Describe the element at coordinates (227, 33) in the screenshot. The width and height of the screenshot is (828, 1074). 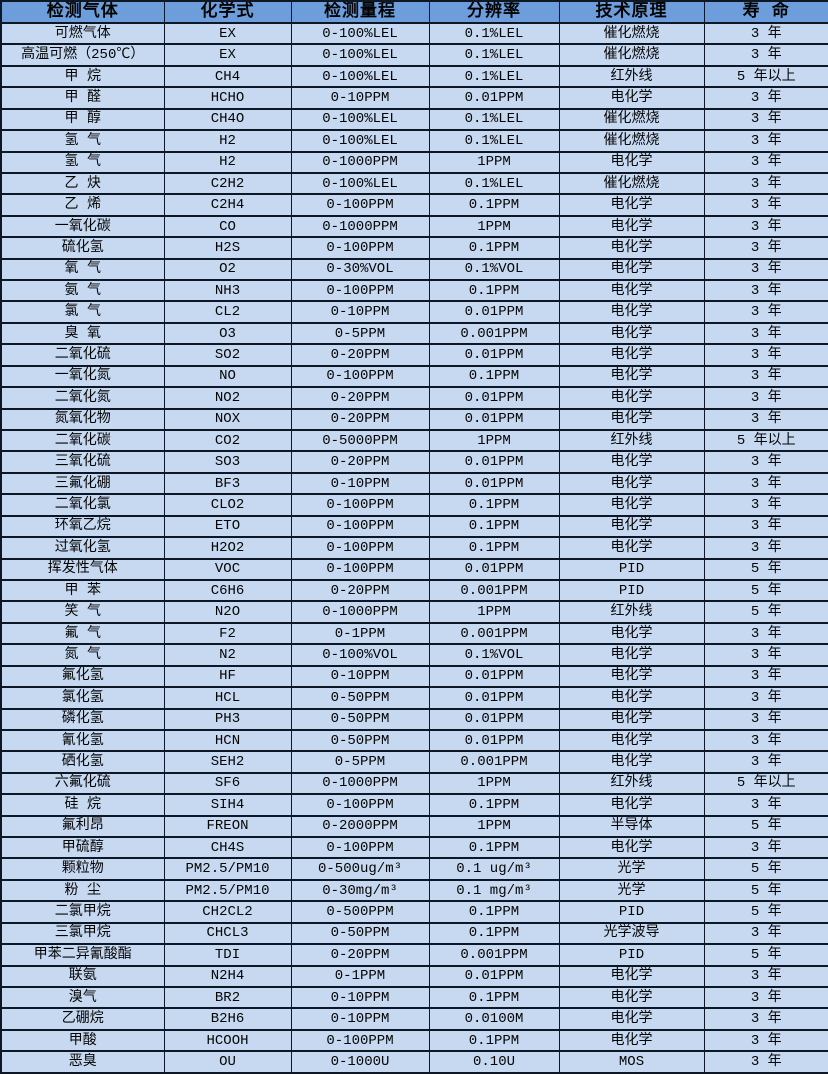
I see `cell-formula: EX` at that location.